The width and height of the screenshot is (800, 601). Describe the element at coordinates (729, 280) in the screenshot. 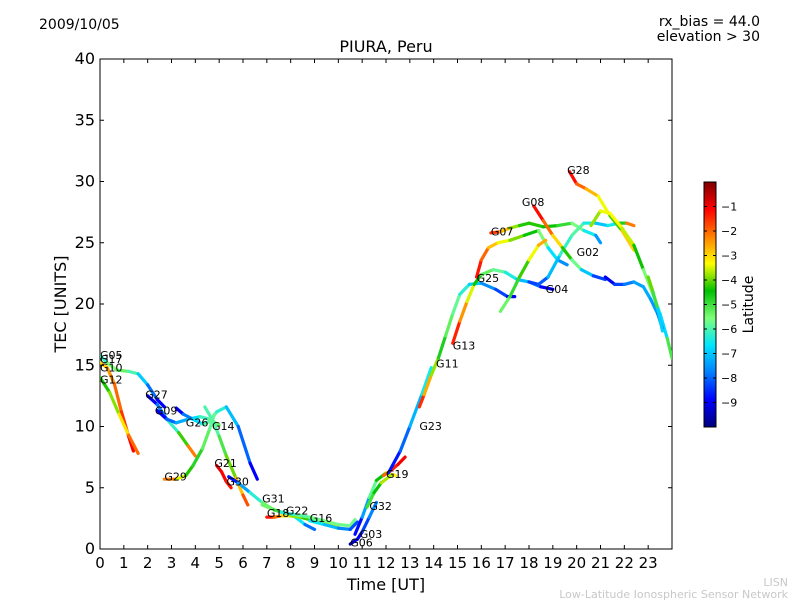

I see `colorbar-tick-label: −4` at that location.